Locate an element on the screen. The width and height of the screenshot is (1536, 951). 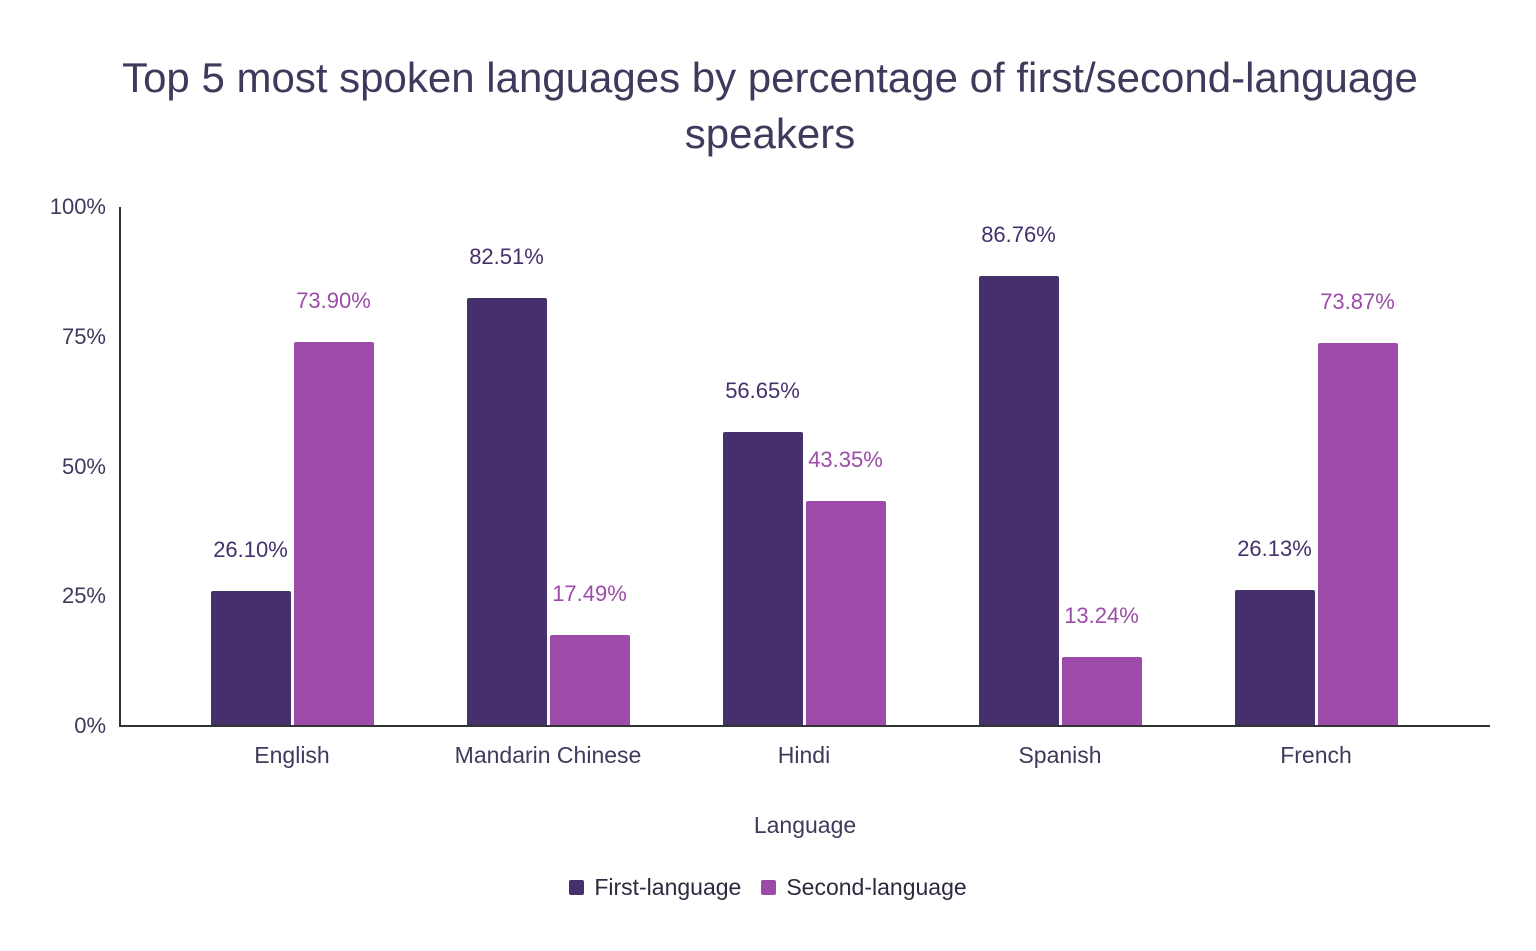
bar-second-language-hindi is located at coordinates (845, 613).